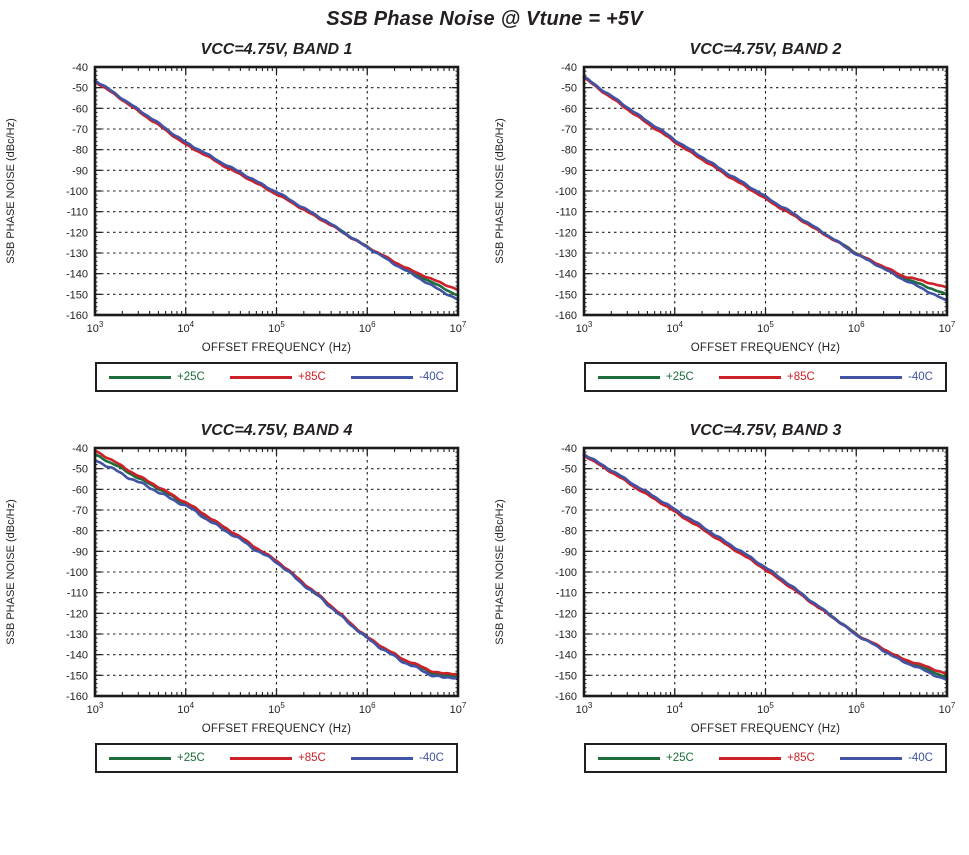 This screenshot has height=855, width=969. I want to click on chart-title: VCC=4.75V, BAND 3, so click(765, 430).